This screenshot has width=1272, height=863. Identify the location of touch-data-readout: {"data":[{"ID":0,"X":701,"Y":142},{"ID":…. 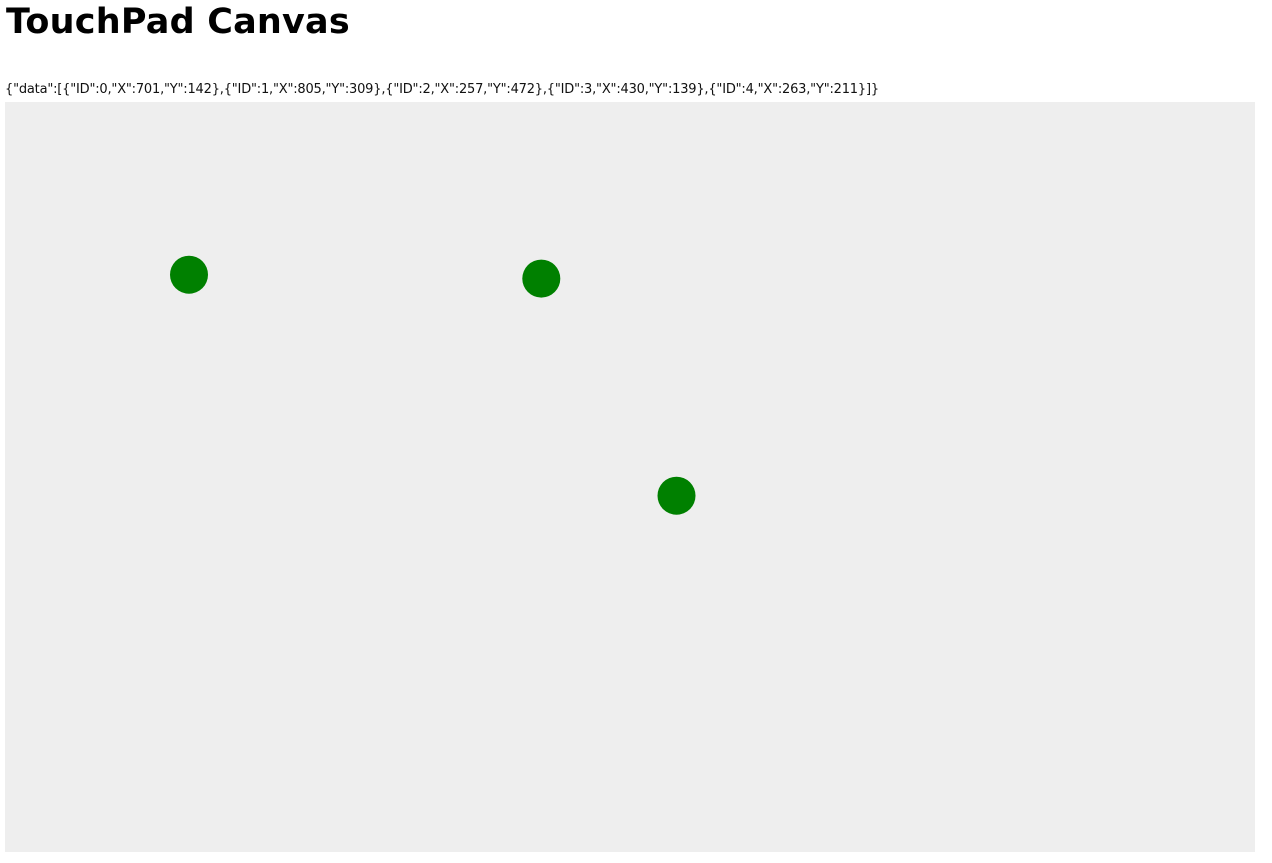
(442, 89).